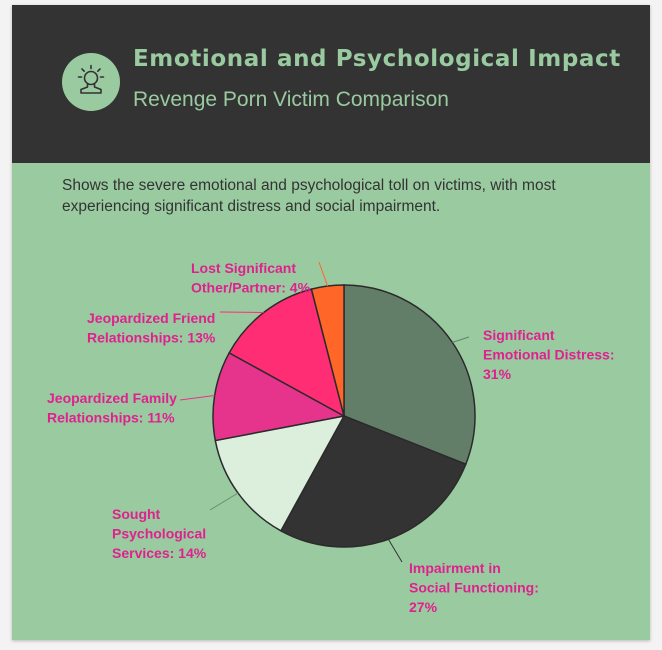  I want to click on slice-label: Significant Emotional Distress: 31%, so click(548, 354).